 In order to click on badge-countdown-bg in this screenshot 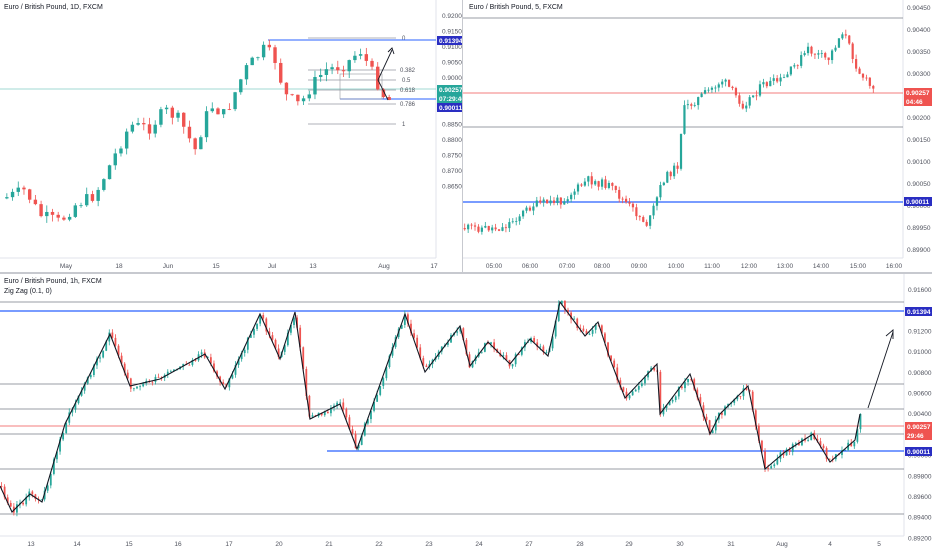, I will do `click(918, 435)`.